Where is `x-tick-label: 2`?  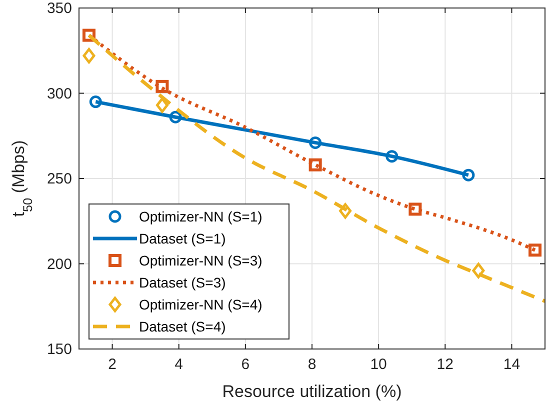
x-tick-label: 2 is located at coordinates (112, 364).